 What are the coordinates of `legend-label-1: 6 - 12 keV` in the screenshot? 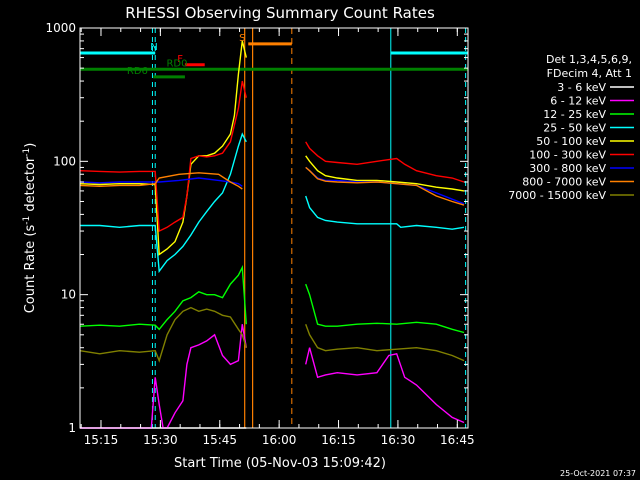 It's located at (578, 101).